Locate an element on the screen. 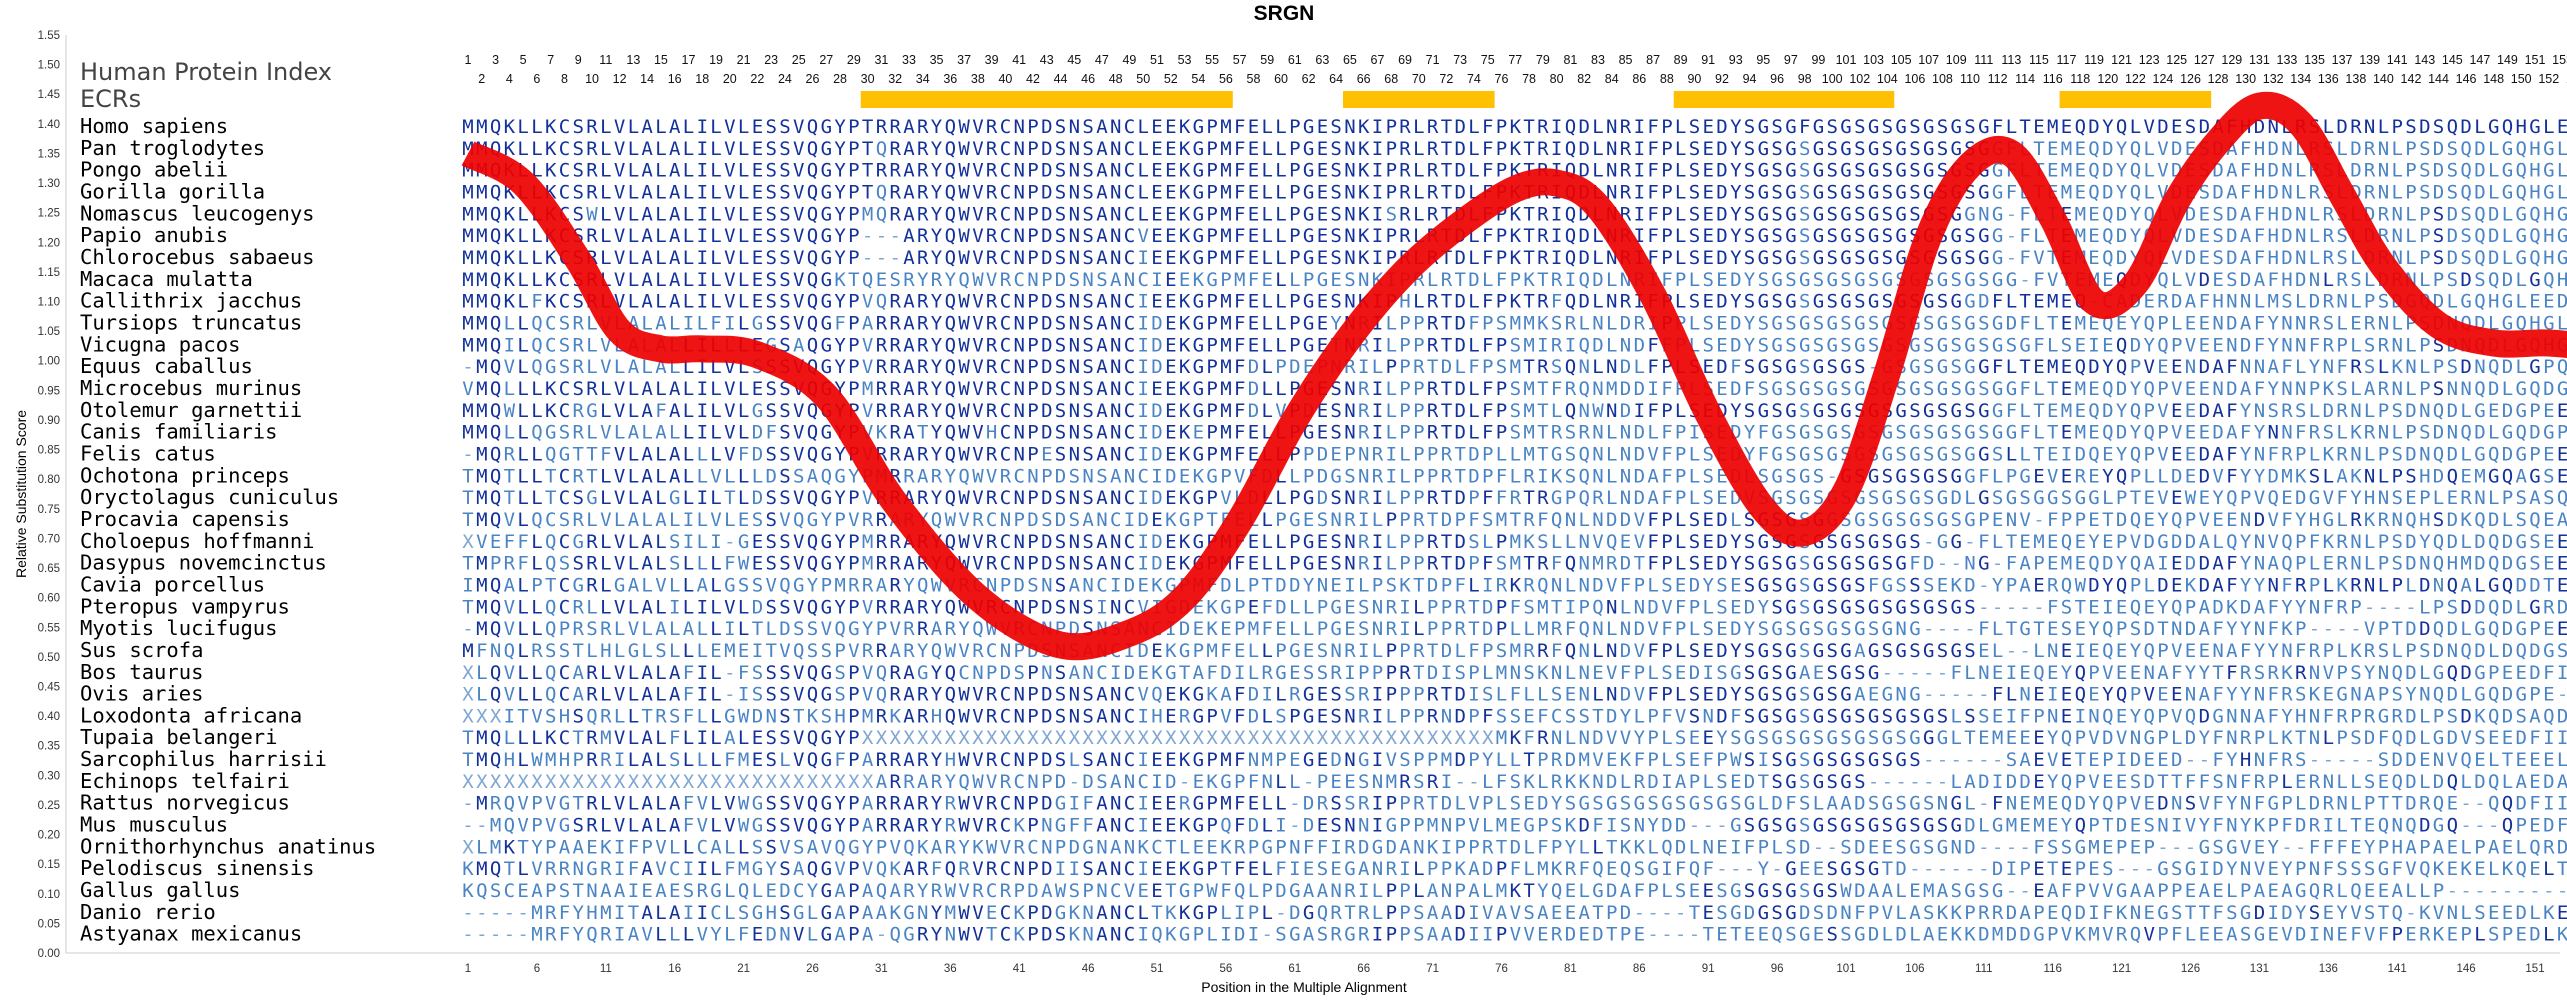 The height and width of the screenshot is (1000, 2567). species-name: Pelodiscus sinensis is located at coordinates (197, 868).